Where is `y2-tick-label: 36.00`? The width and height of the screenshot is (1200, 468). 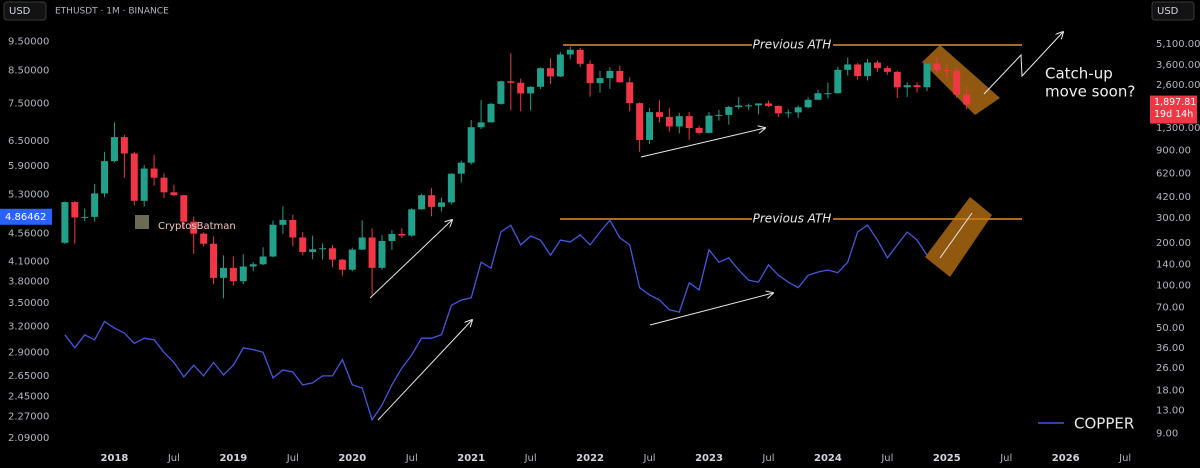 y2-tick-label: 36.00 is located at coordinates (1170, 348).